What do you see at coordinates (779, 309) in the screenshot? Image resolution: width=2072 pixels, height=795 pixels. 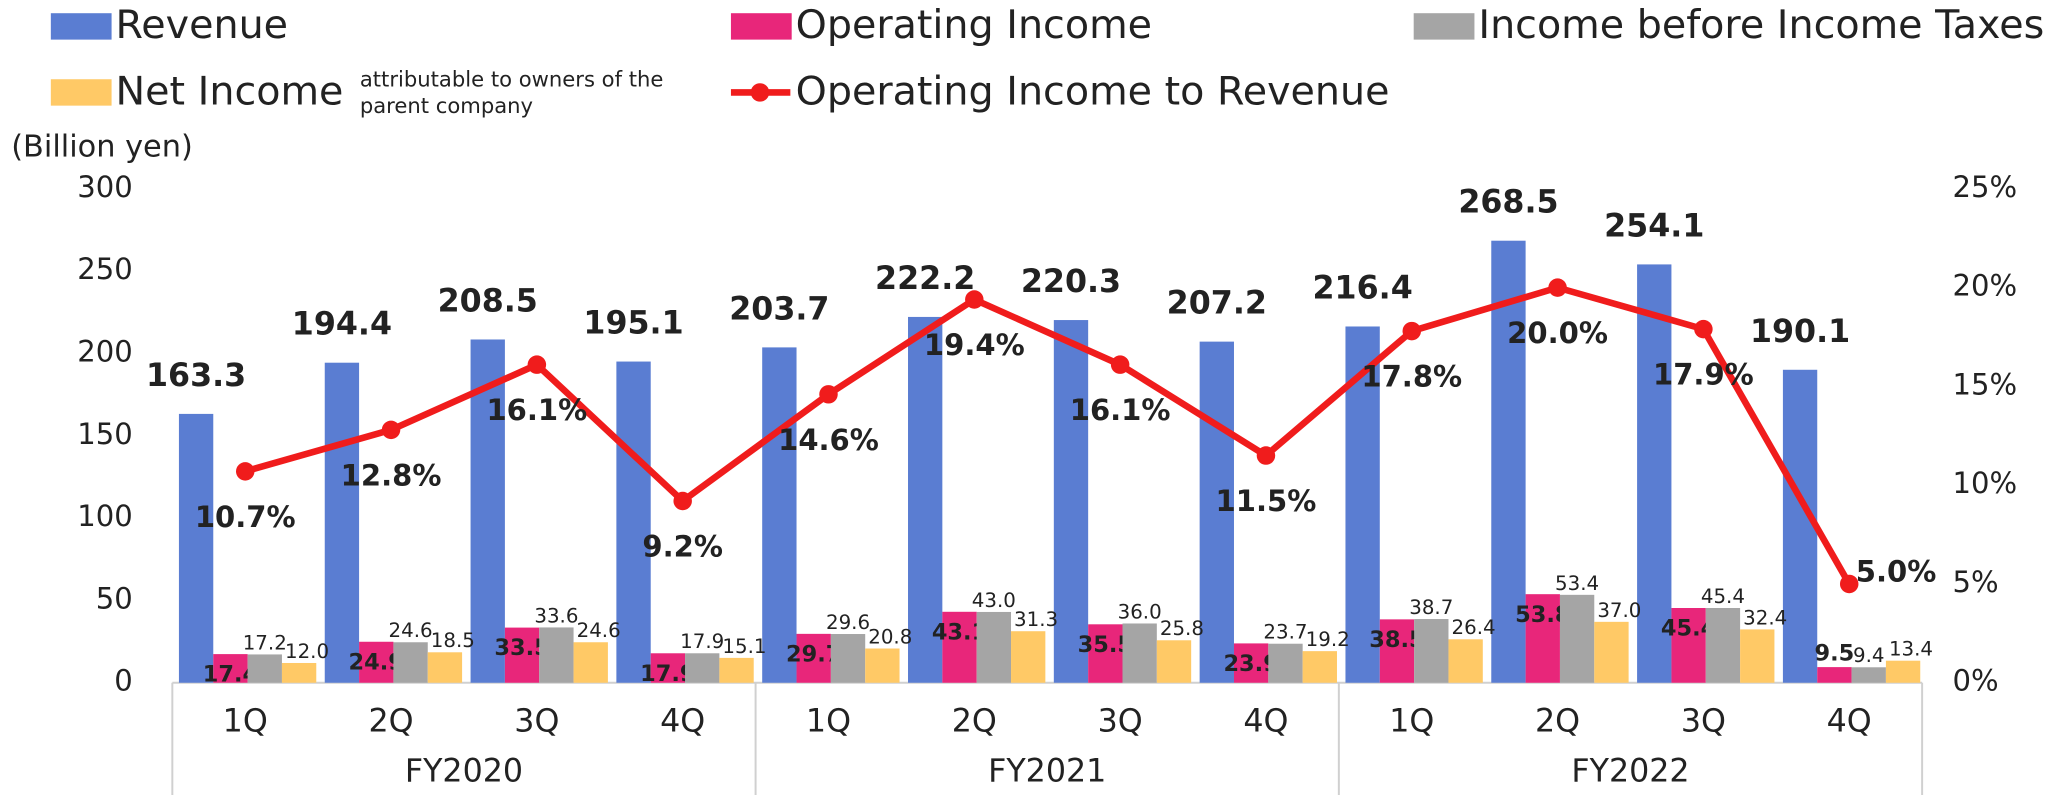 I see `value-label: 203.7` at bounding box center [779, 309].